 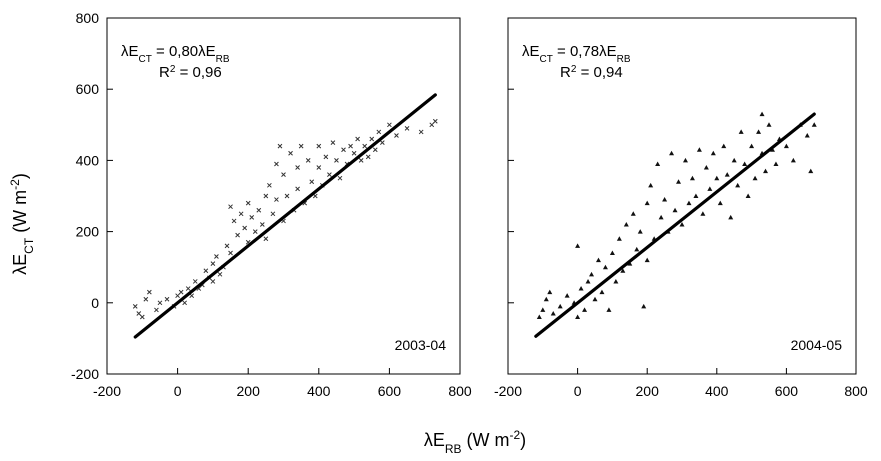 I want to click on y-tick-label: 200, so click(x=88, y=232).